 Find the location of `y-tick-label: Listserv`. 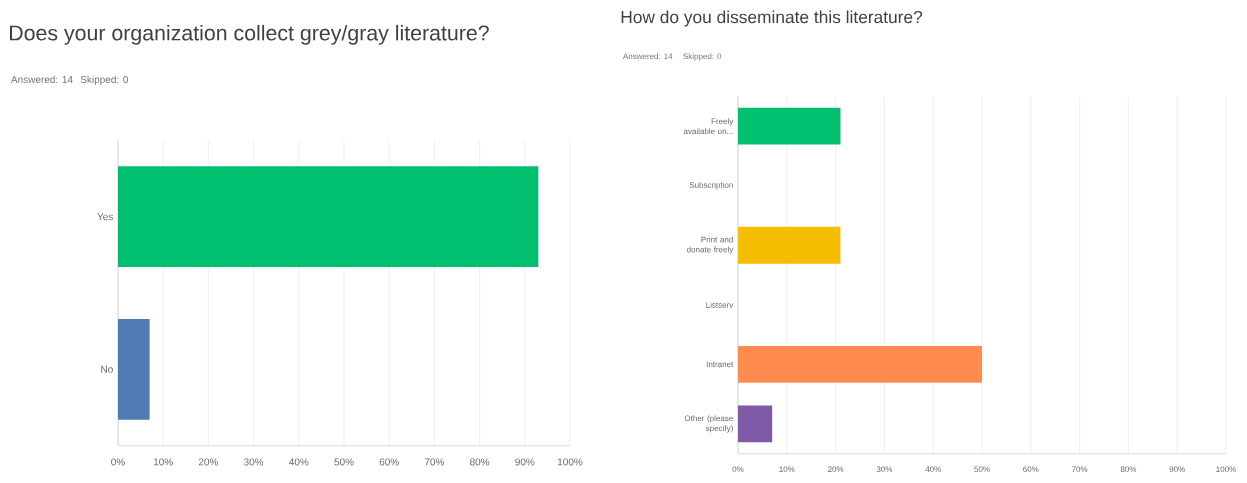

y-tick-label: Listserv is located at coordinates (720, 304).